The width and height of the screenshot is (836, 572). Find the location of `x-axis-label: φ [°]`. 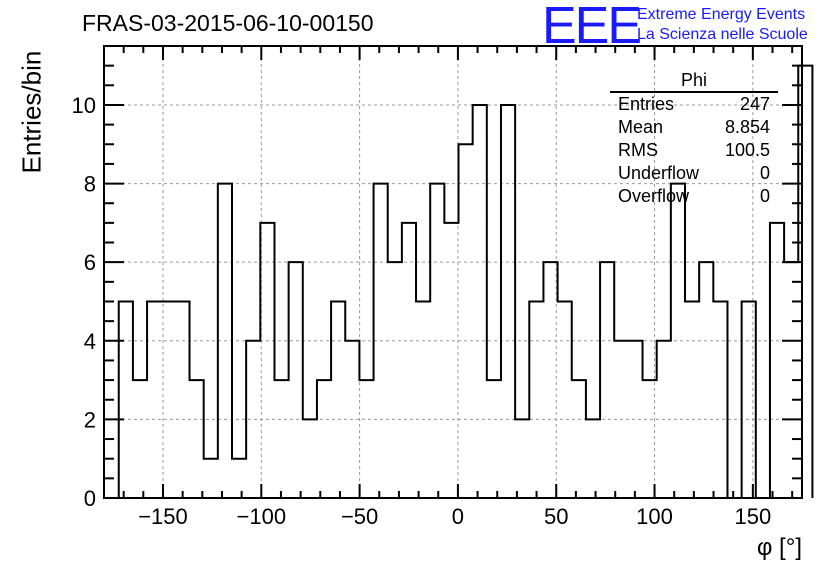

x-axis-label: φ [°] is located at coordinates (779, 547).